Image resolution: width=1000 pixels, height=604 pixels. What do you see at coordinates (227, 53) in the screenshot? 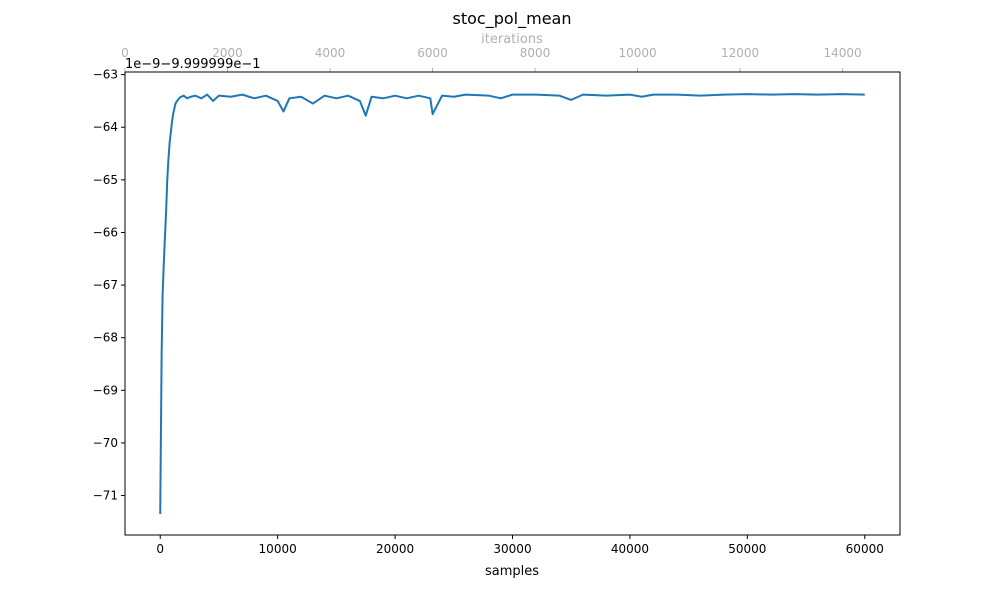
I see `secondary-x-tick-label: 2000` at bounding box center [227, 53].